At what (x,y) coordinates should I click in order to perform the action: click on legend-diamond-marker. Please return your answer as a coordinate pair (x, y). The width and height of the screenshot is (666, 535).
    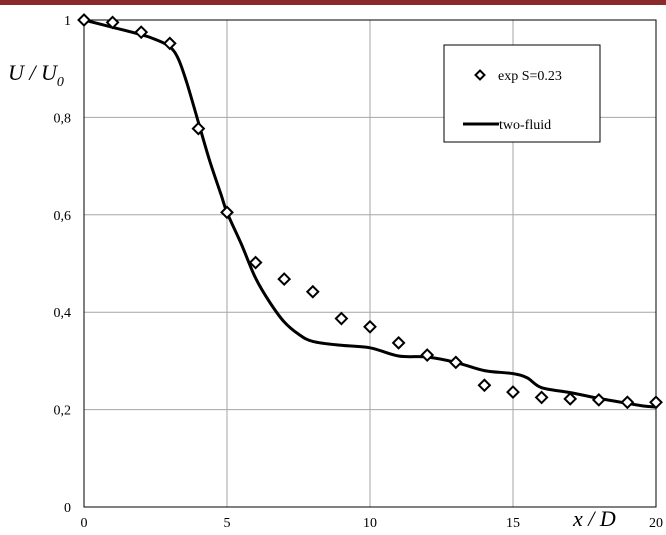
    Looking at the image, I should click on (480, 75).